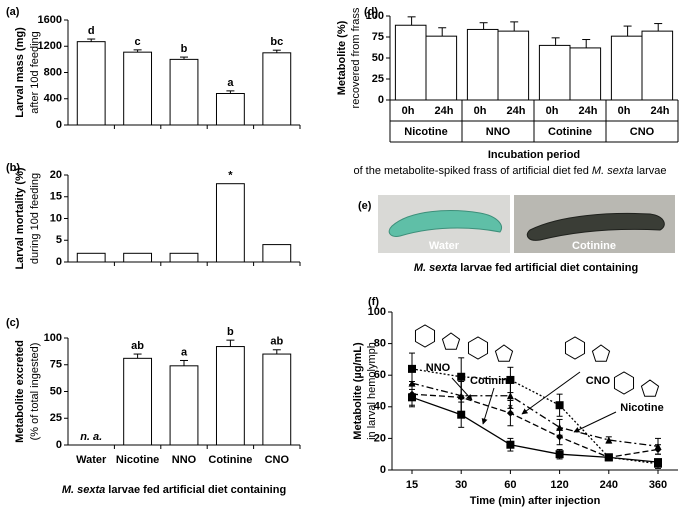 Image resolution: width=686 pixels, height=511 pixels. Describe the element at coordinates (197, 490) in the screenshot. I see `x-axis-label-text: larvae fed artificial diet containing` at that location.